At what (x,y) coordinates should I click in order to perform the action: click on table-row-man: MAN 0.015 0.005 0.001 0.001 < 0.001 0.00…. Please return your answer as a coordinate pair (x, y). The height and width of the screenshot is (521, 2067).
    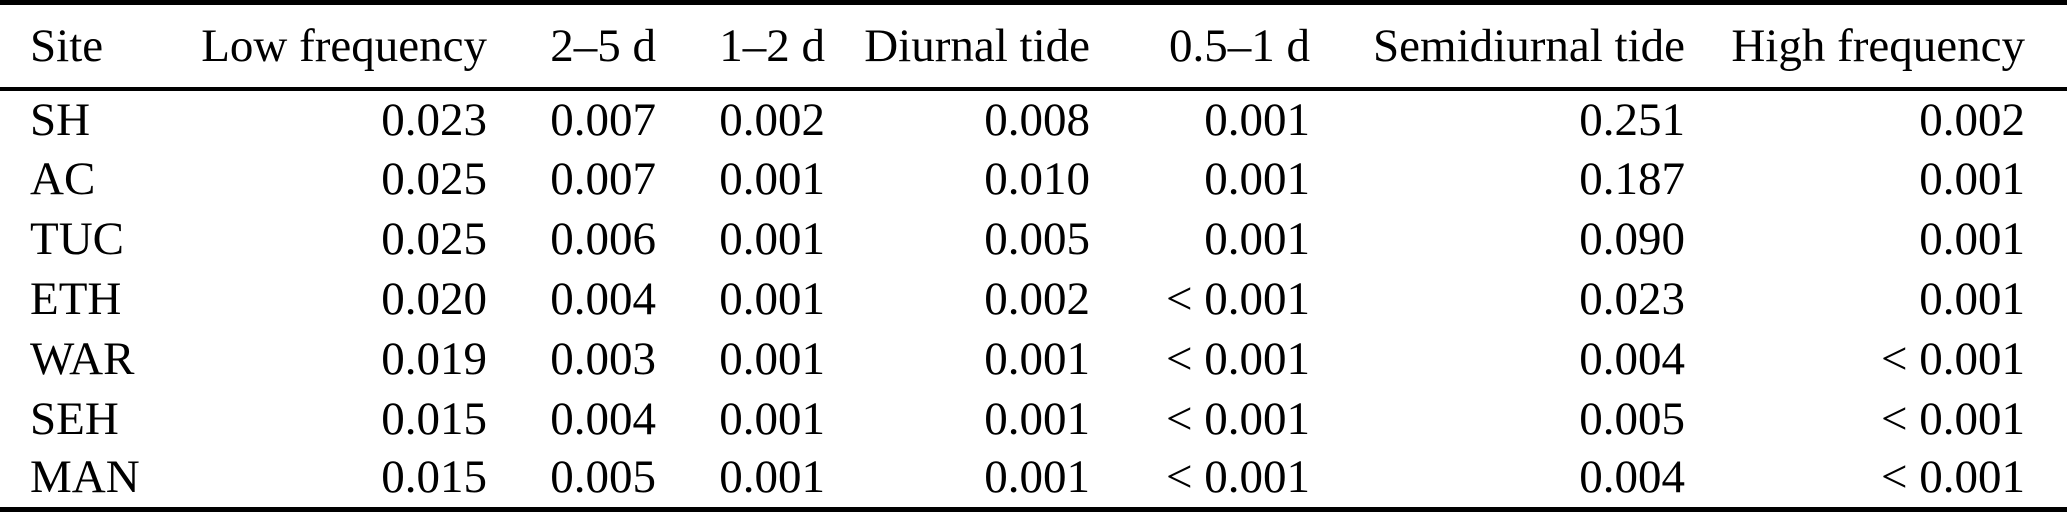
    Looking at the image, I should click on (1033, 479).